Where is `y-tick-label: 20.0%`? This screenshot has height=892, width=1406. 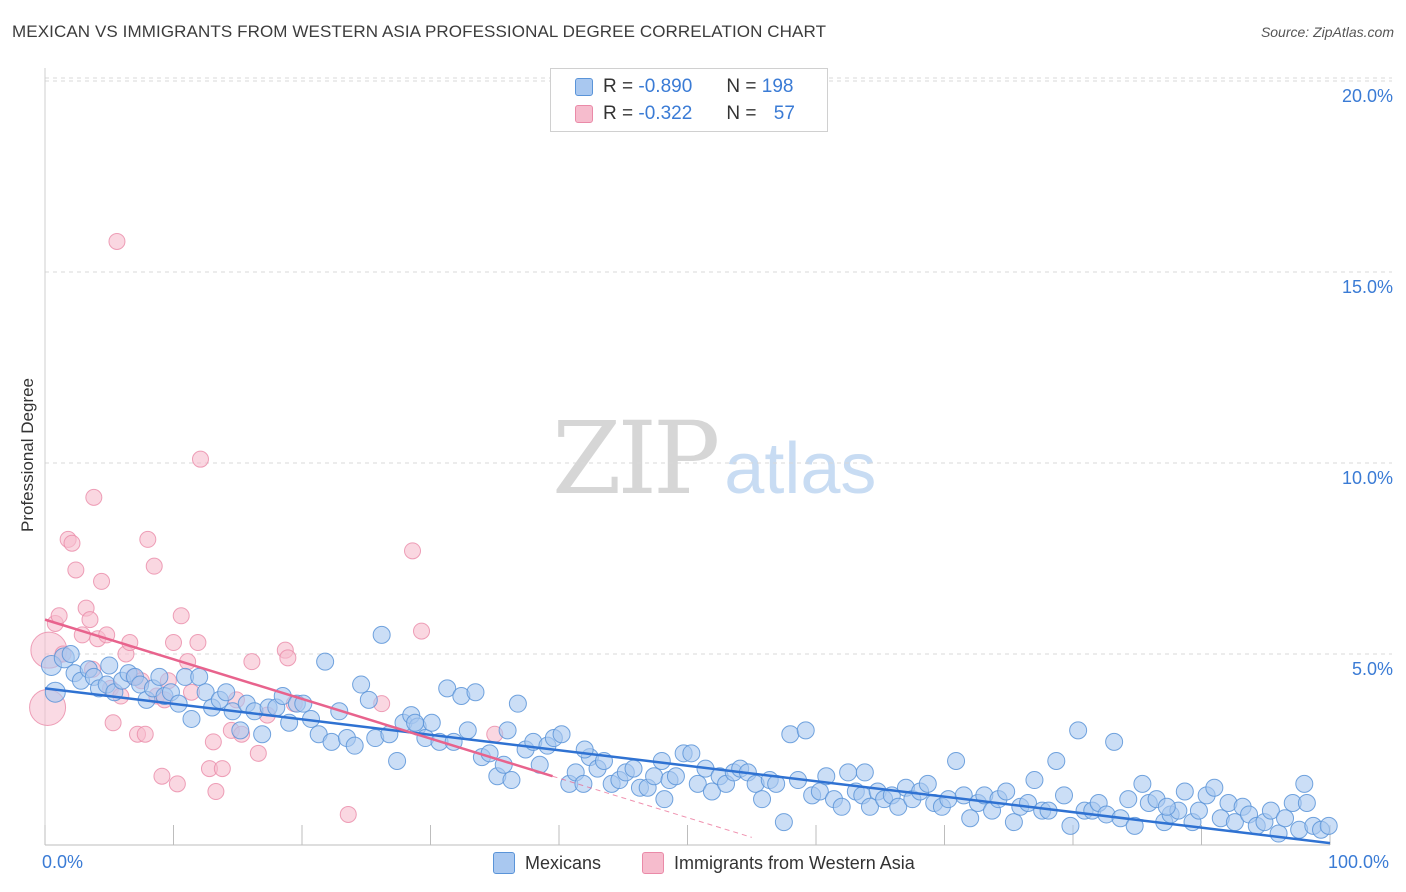
y-tick-label: 20.0% is located at coordinates (1367, 96).